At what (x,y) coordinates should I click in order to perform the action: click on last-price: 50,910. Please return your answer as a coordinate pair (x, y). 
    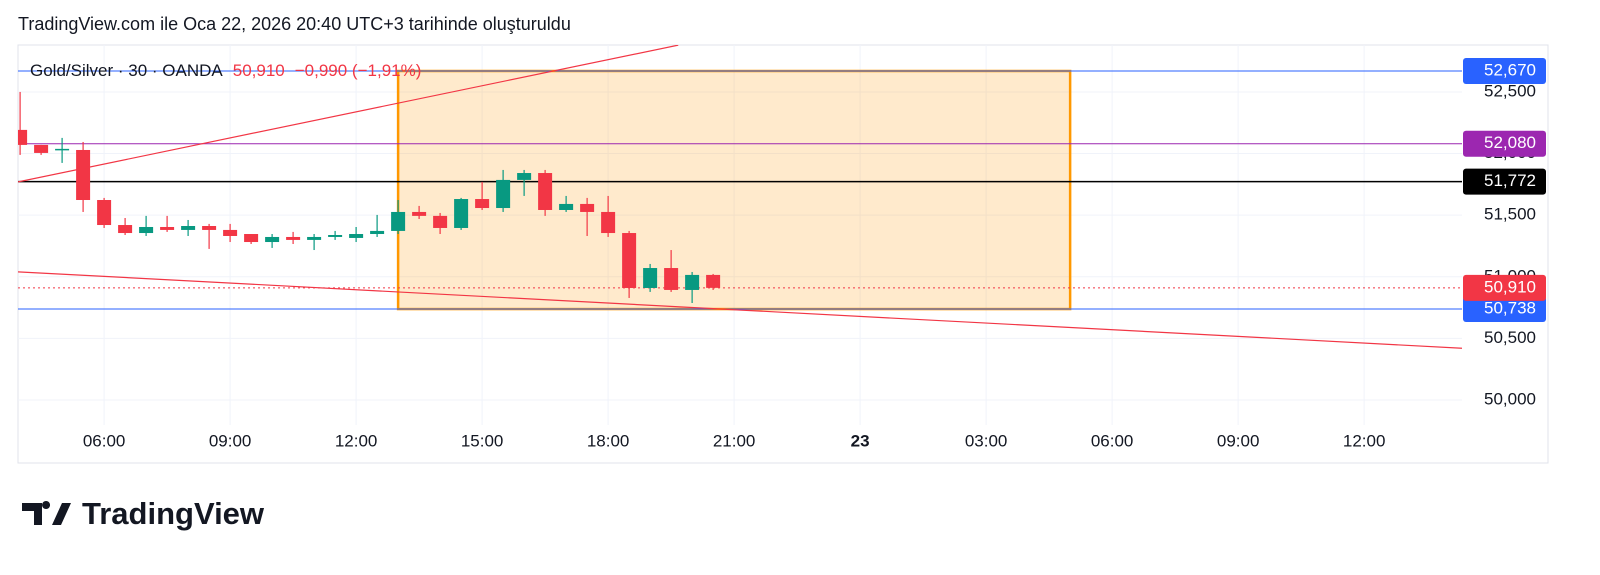
    Looking at the image, I should click on (259, 70).